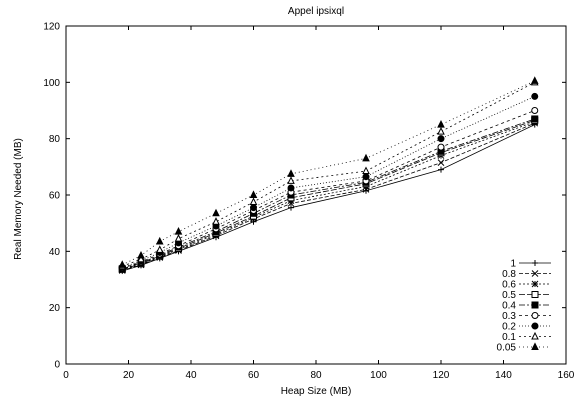 This screenshot has height=398, width=582. I want to click on legend: 10.80.60.50.40.30.20.10.05, so click(524, 306).